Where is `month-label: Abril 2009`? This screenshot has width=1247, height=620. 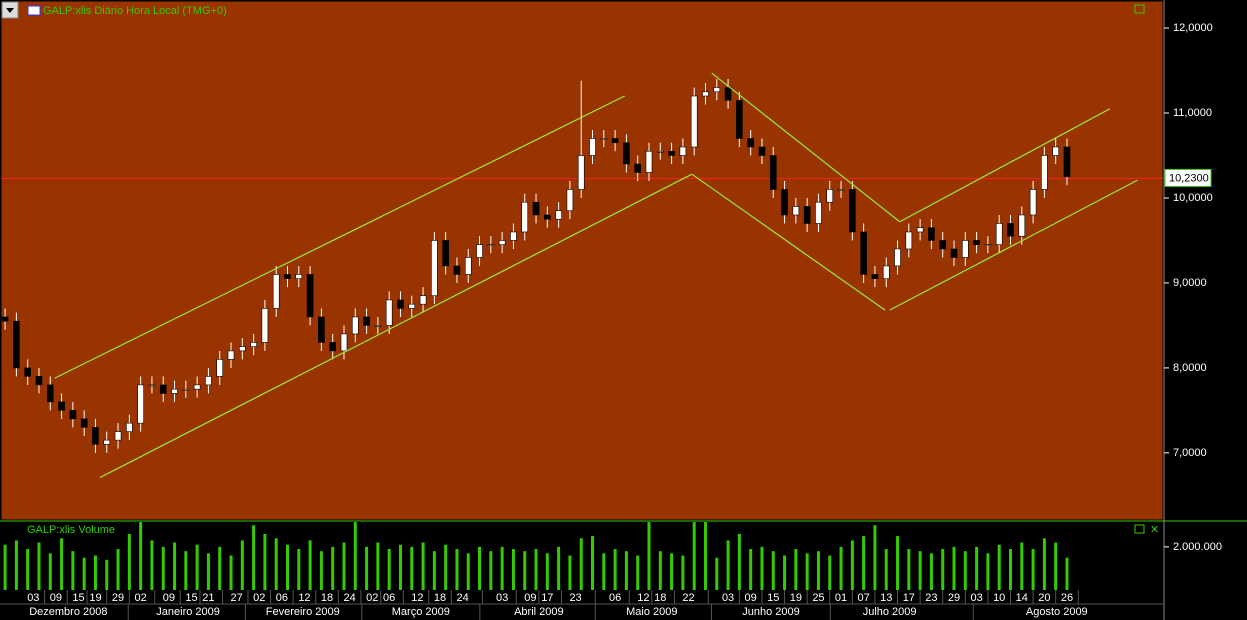 month-label: Abril 2009 is located at coordinates (539, 612).